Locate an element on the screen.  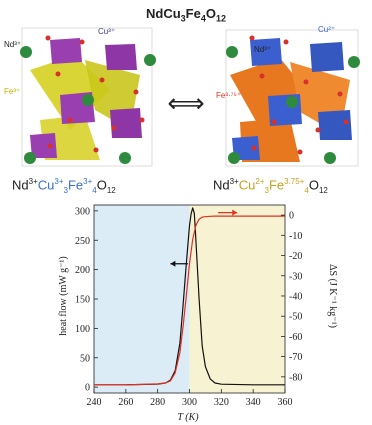
x-tick-label: 280 is located at coordinates (157, 402).